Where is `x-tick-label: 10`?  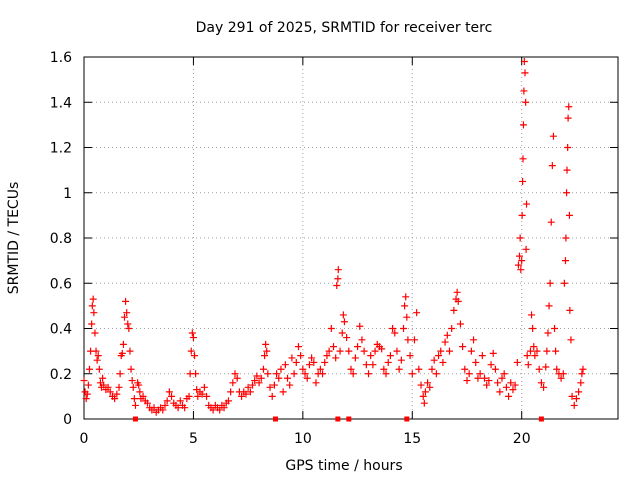 x-tick-label: 10 is located at coordinates (303, 439).